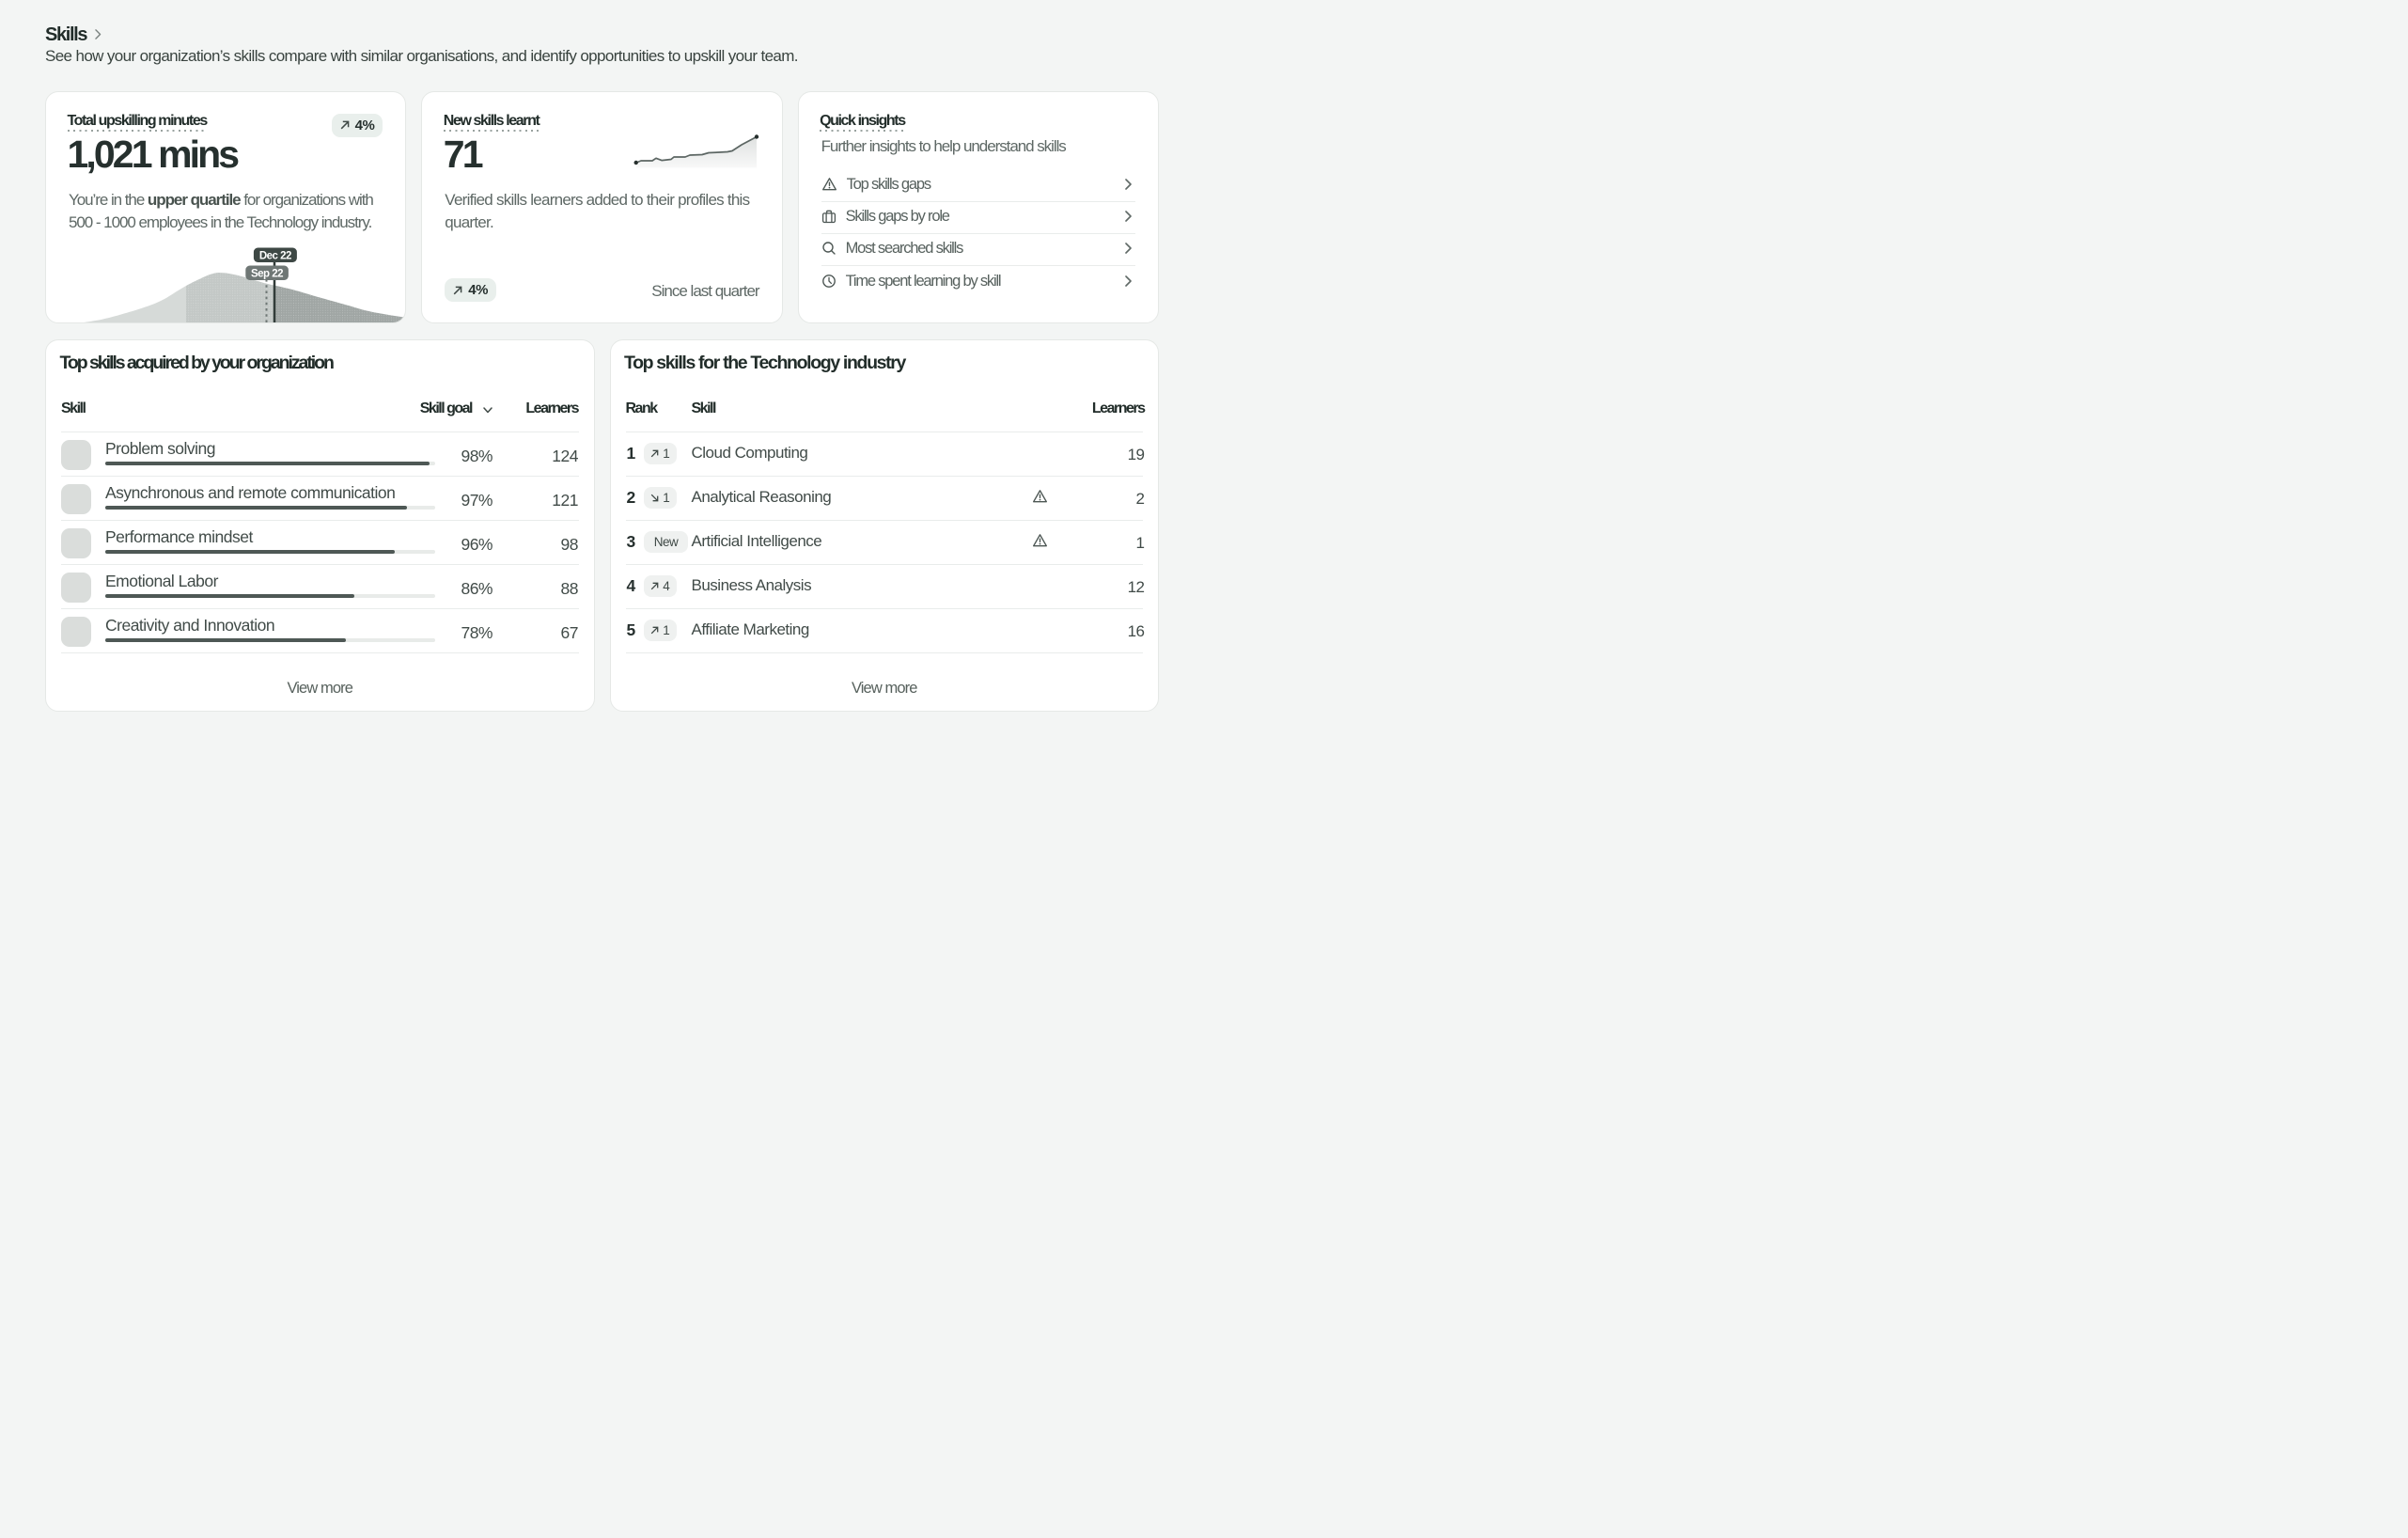 The width and height of the screenshot is (2408, 1538). Describe the element at coordinates (275, 255) in the screenshot. I see `svg-text: Dec 22` at that location.